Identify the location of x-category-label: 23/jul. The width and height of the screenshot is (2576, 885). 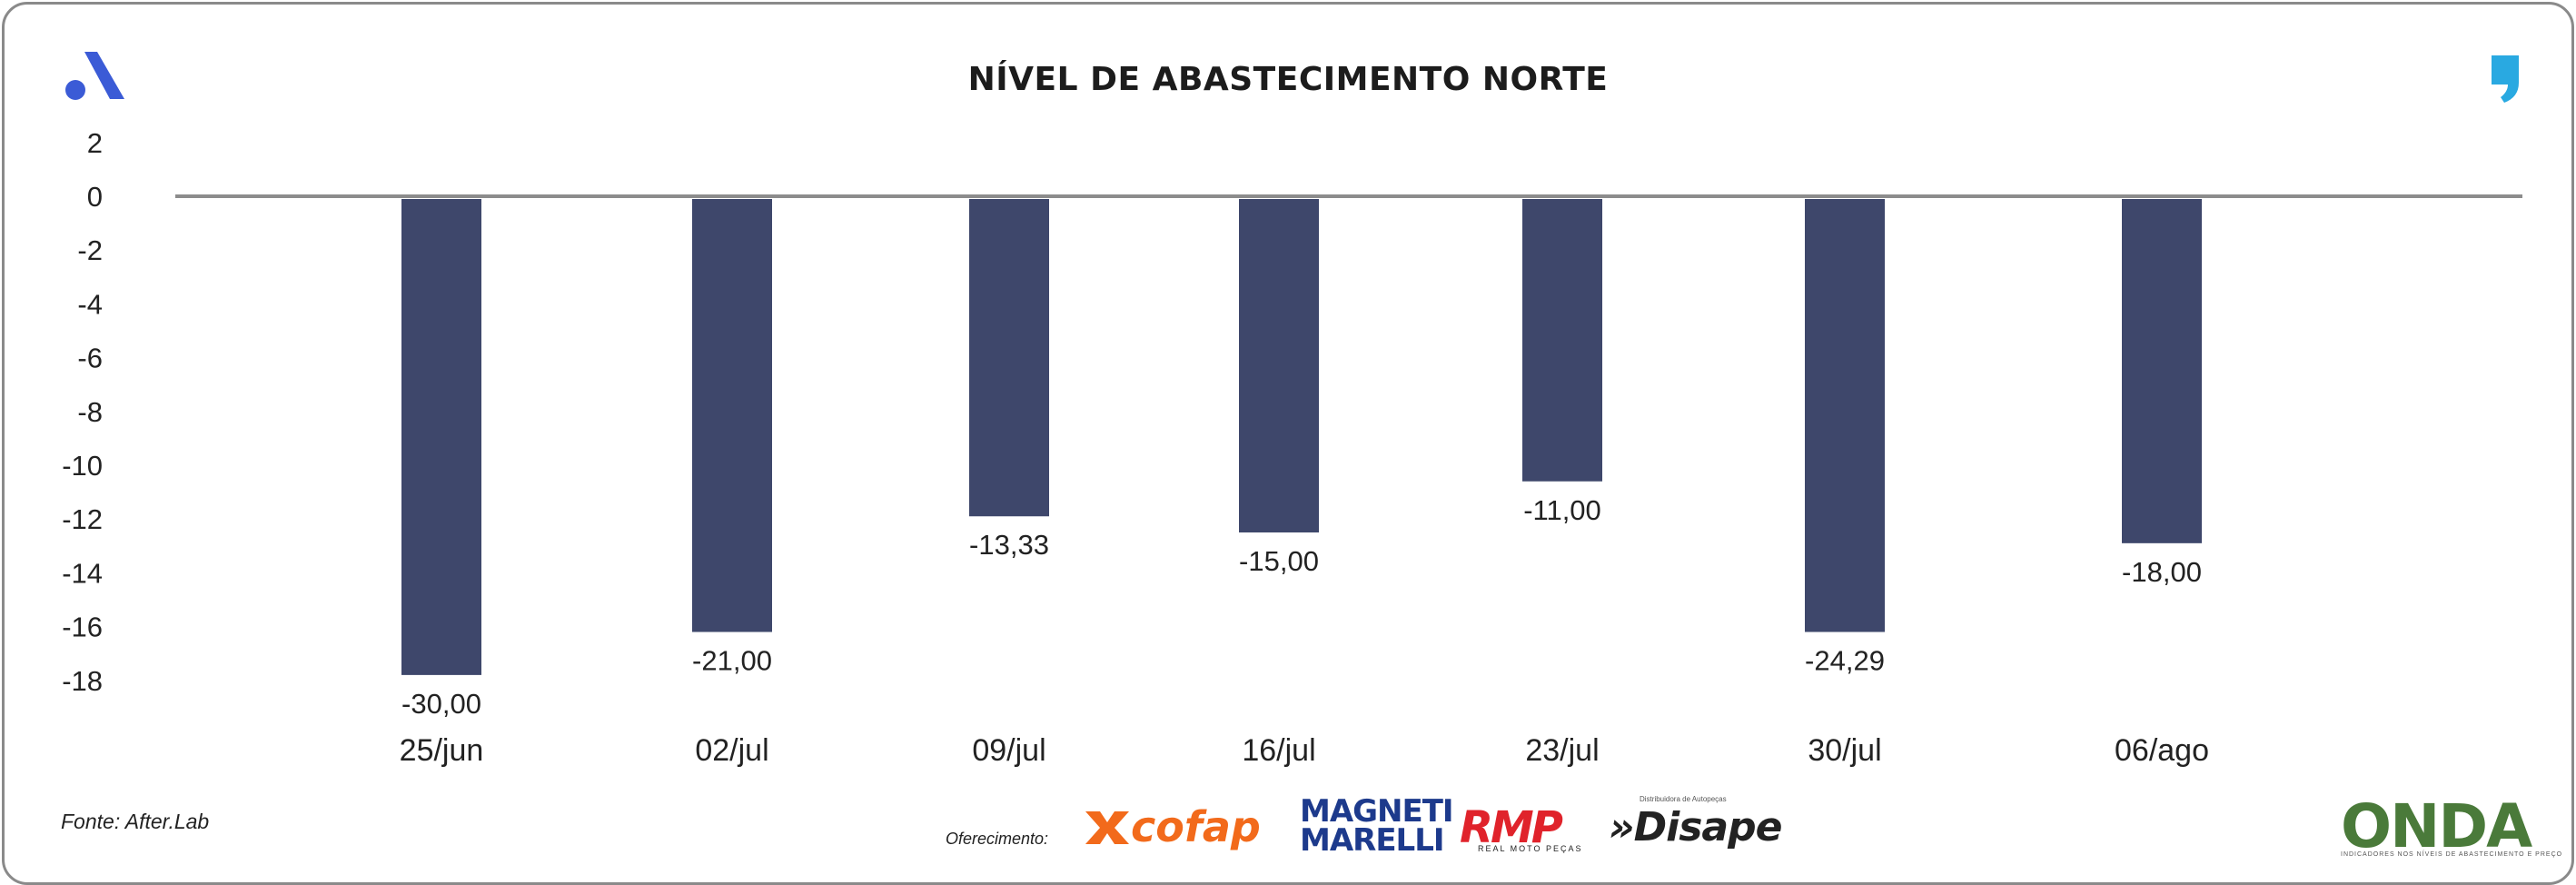
(1562, 750).